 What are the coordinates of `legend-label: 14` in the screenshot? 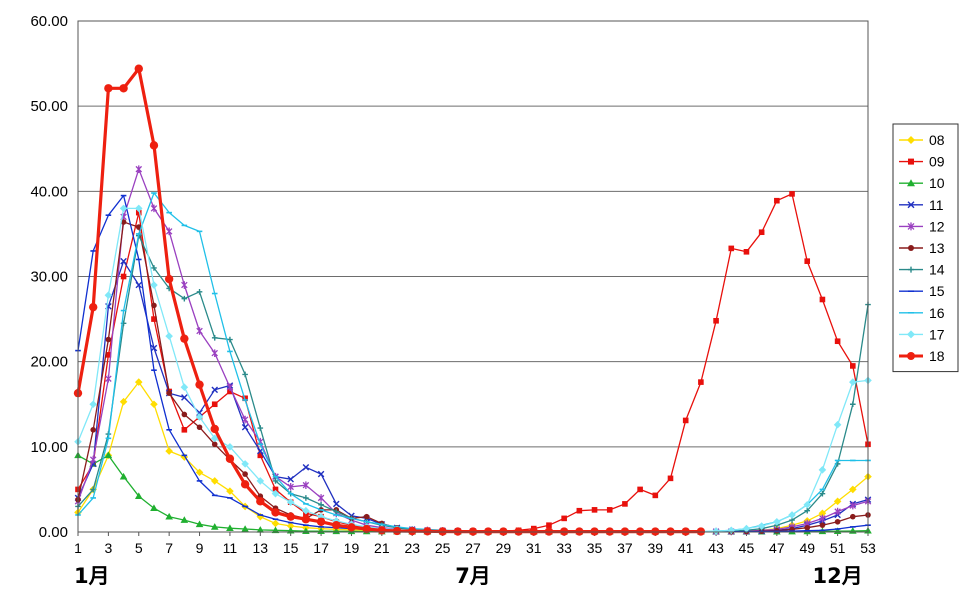 It's located at (937, 270).